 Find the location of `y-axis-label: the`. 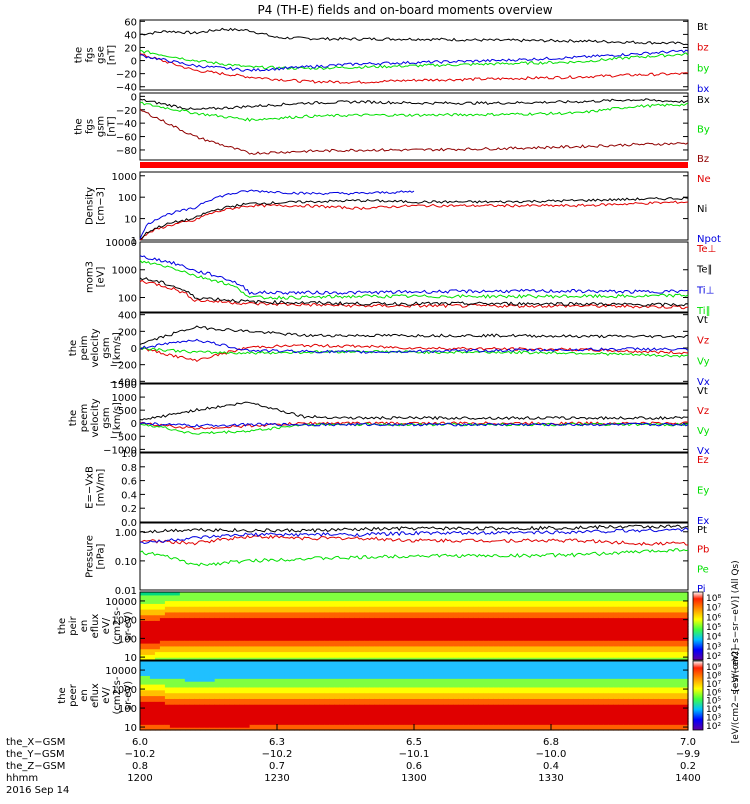

y-axis-label: the is located at coordinates (62, 626).